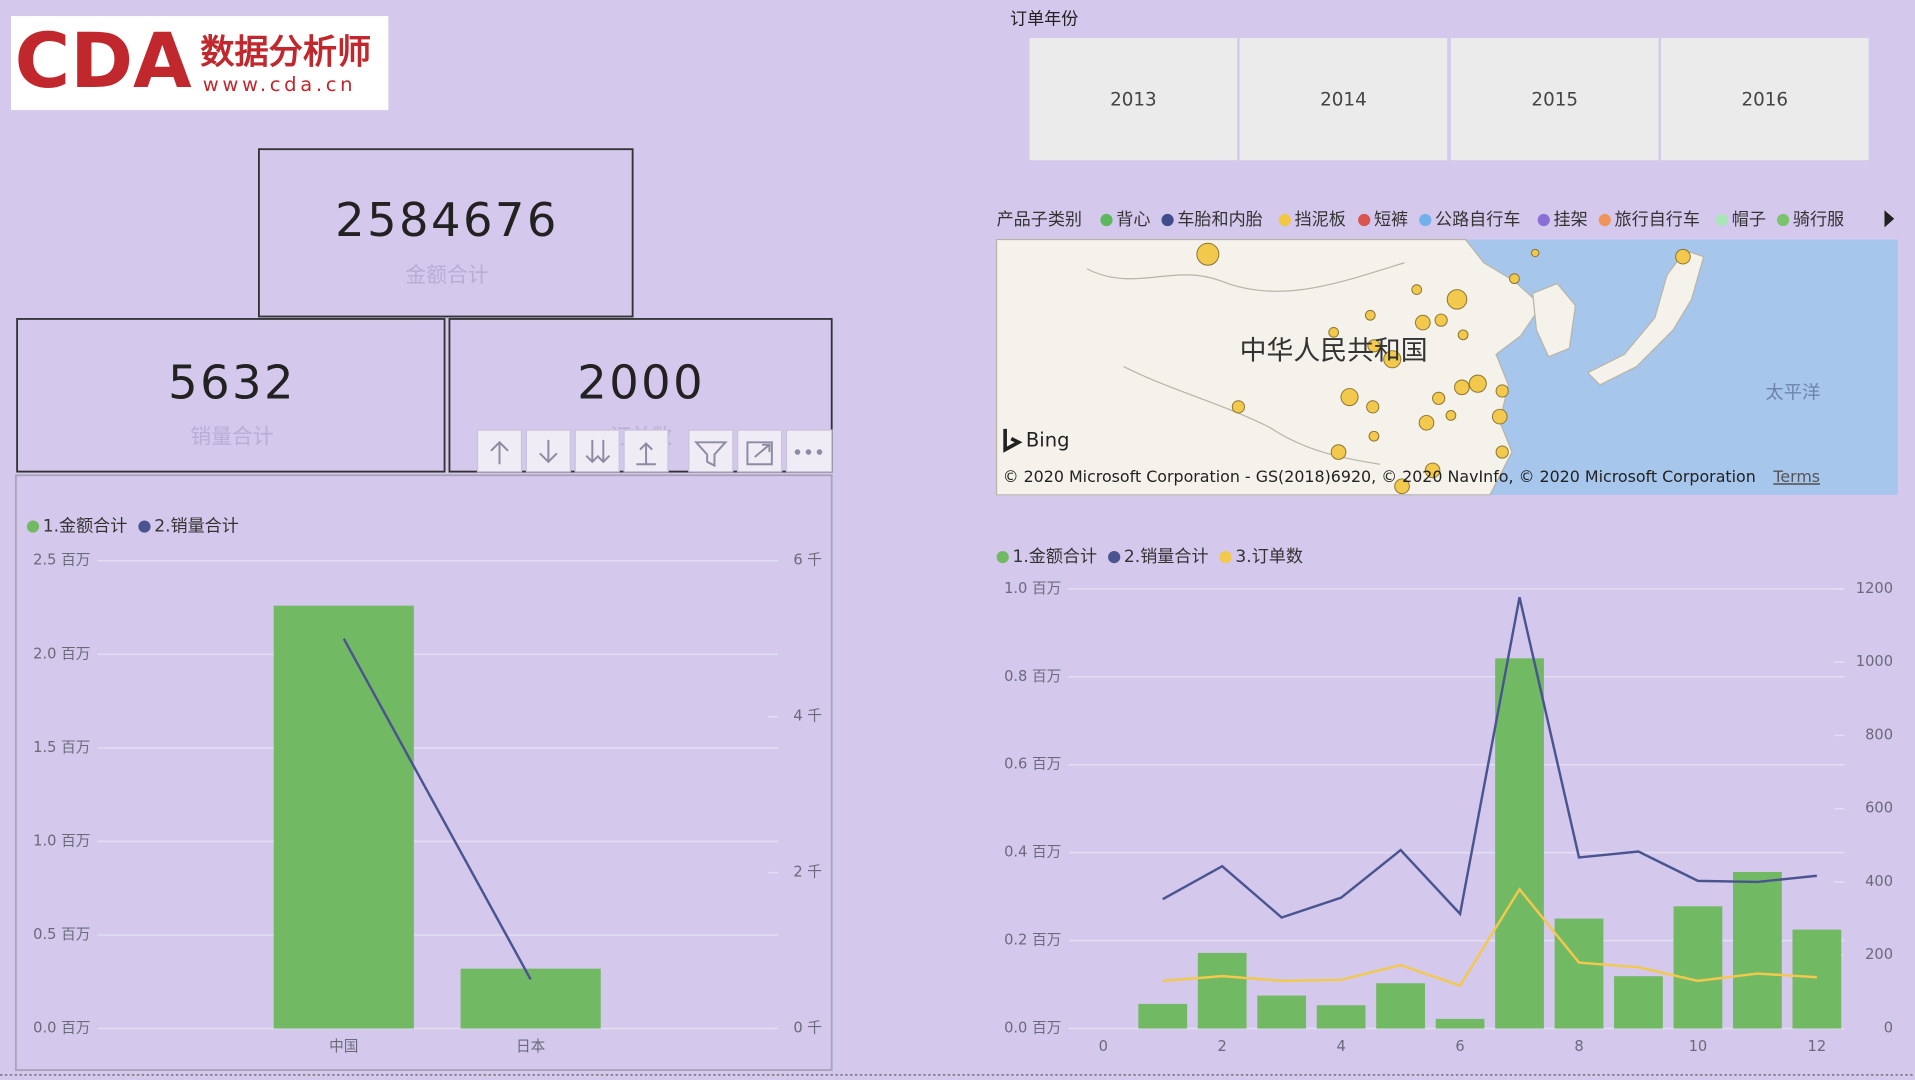 Image resolution: width=1915 pixels, height=1080 pixels. I want to click on y-tick-label: 0.2 百万, so click(1032, 940).